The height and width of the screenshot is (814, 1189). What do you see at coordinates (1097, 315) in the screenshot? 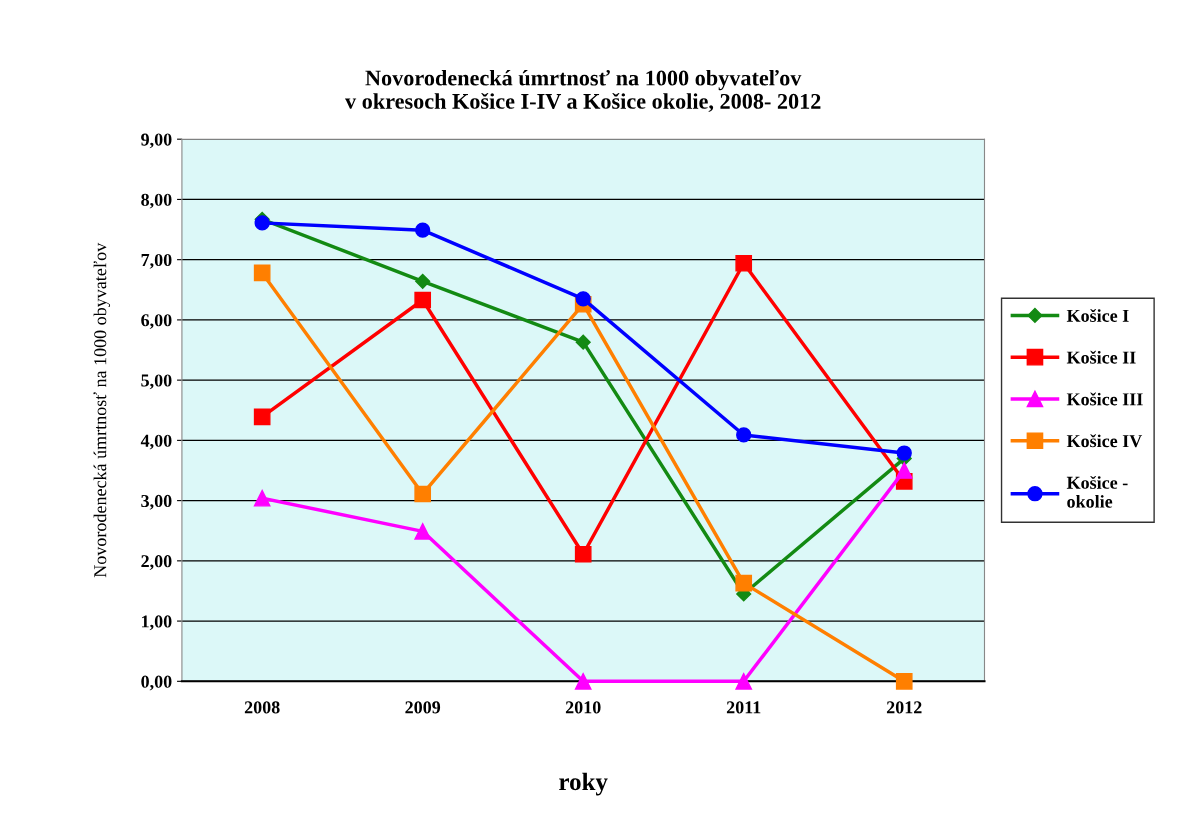
I see `legend-label: Košice I` at bounding box center [1097, 315].